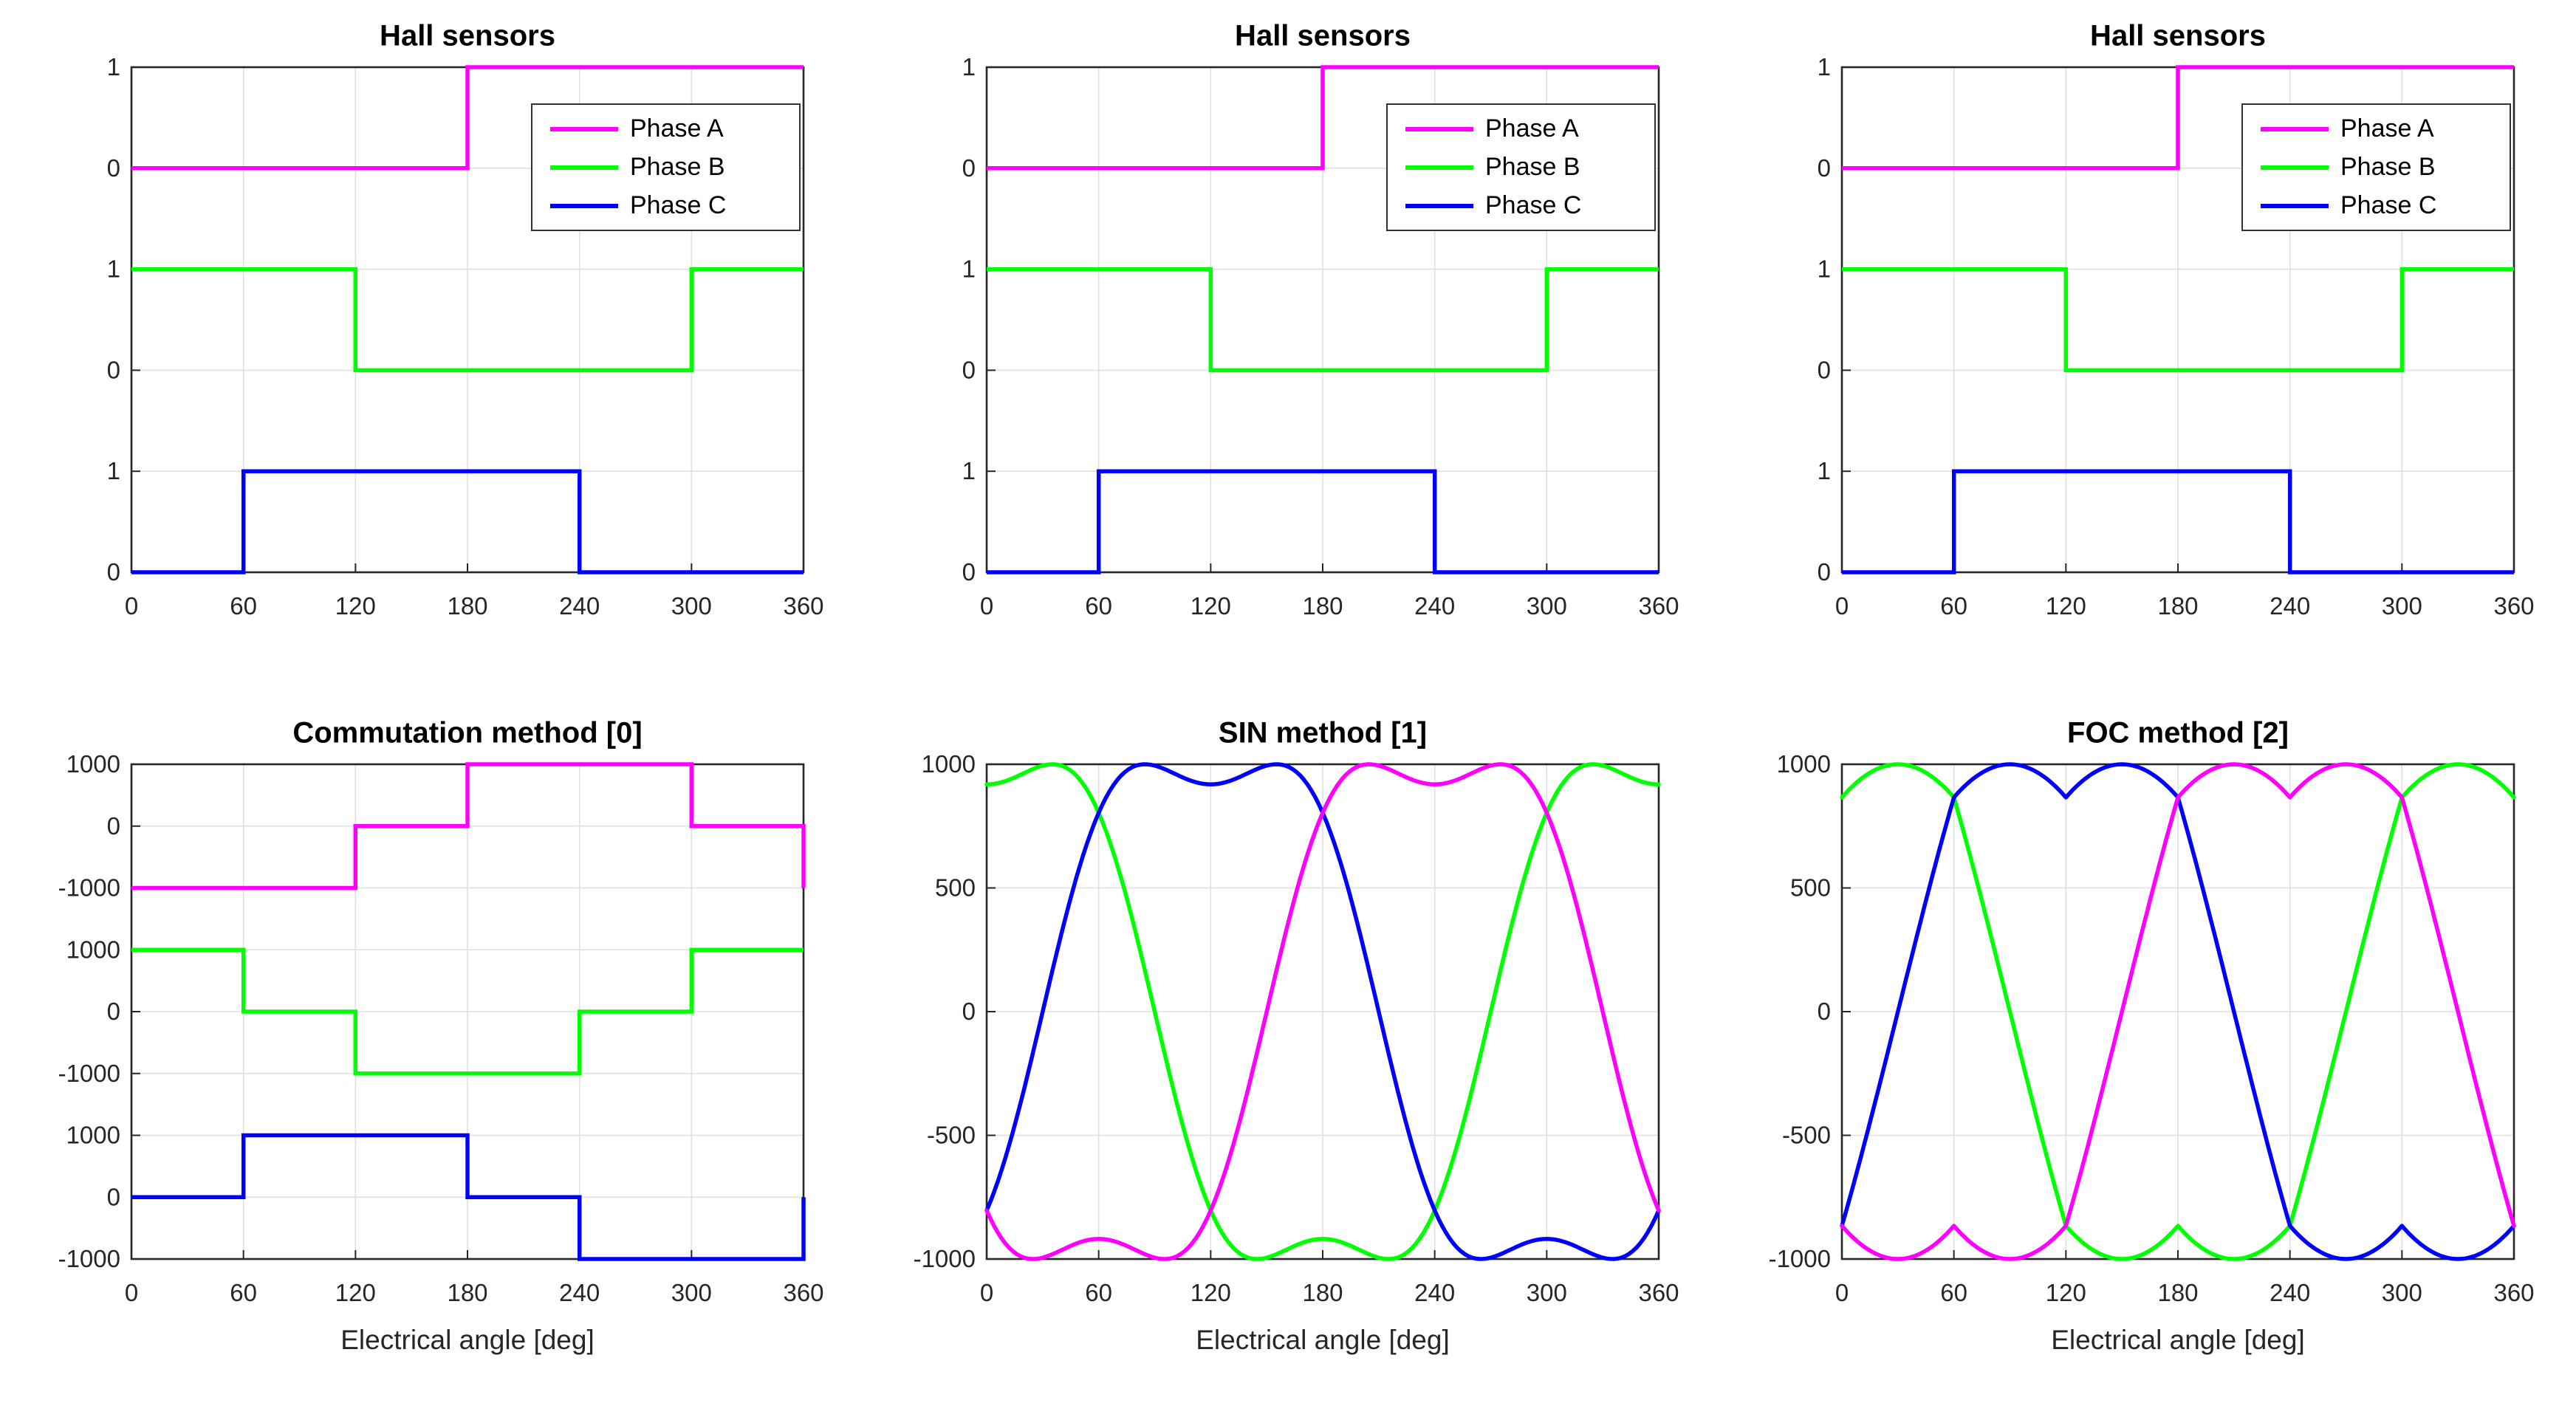 This screenshot has width=2576, height=1403. What do you see at coordinates (1323, 35) in the screenshot?
I see `plot-title-hall-2: Hall sensors` at bounding box center [1323, 35].